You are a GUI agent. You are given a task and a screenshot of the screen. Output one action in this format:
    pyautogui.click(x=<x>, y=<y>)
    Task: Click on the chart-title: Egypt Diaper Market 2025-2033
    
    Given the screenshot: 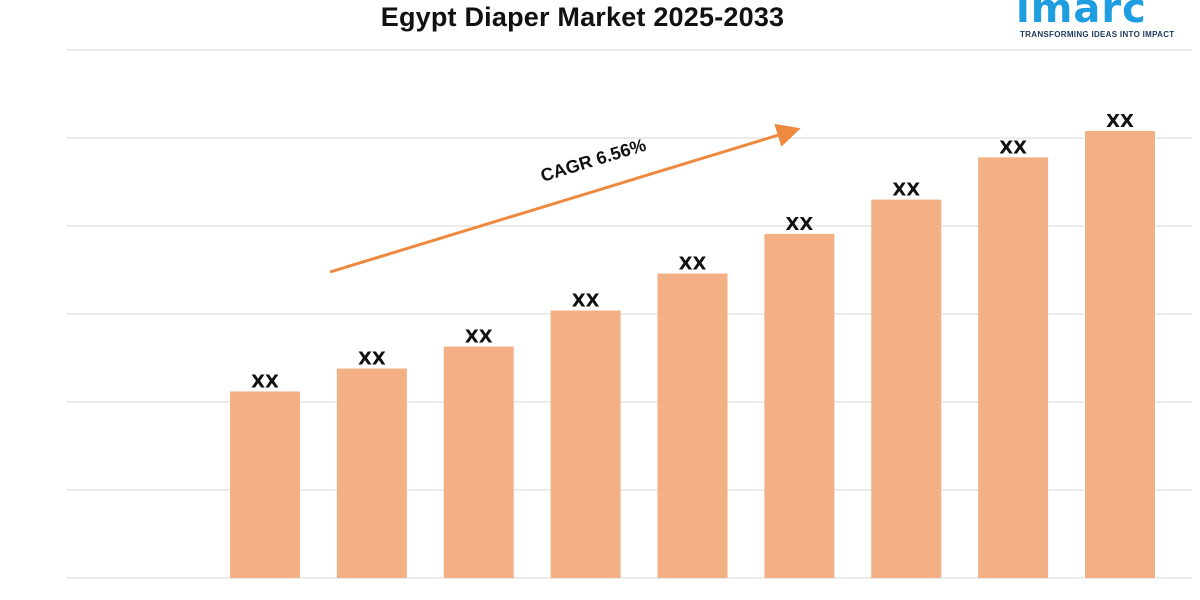 What is the action you would take?
    pyautogui.click(x=582, y=17)
    